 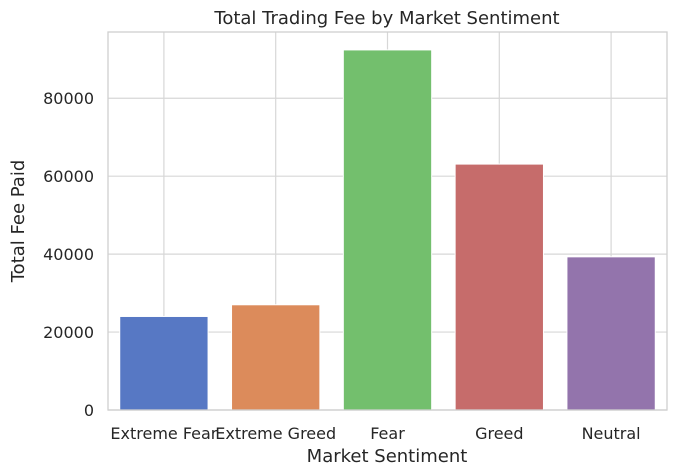 What do you see at coordinates (68, 176) in the screenshot?
I see `y-tick-label: 60000` at bounding box center [68, 176].